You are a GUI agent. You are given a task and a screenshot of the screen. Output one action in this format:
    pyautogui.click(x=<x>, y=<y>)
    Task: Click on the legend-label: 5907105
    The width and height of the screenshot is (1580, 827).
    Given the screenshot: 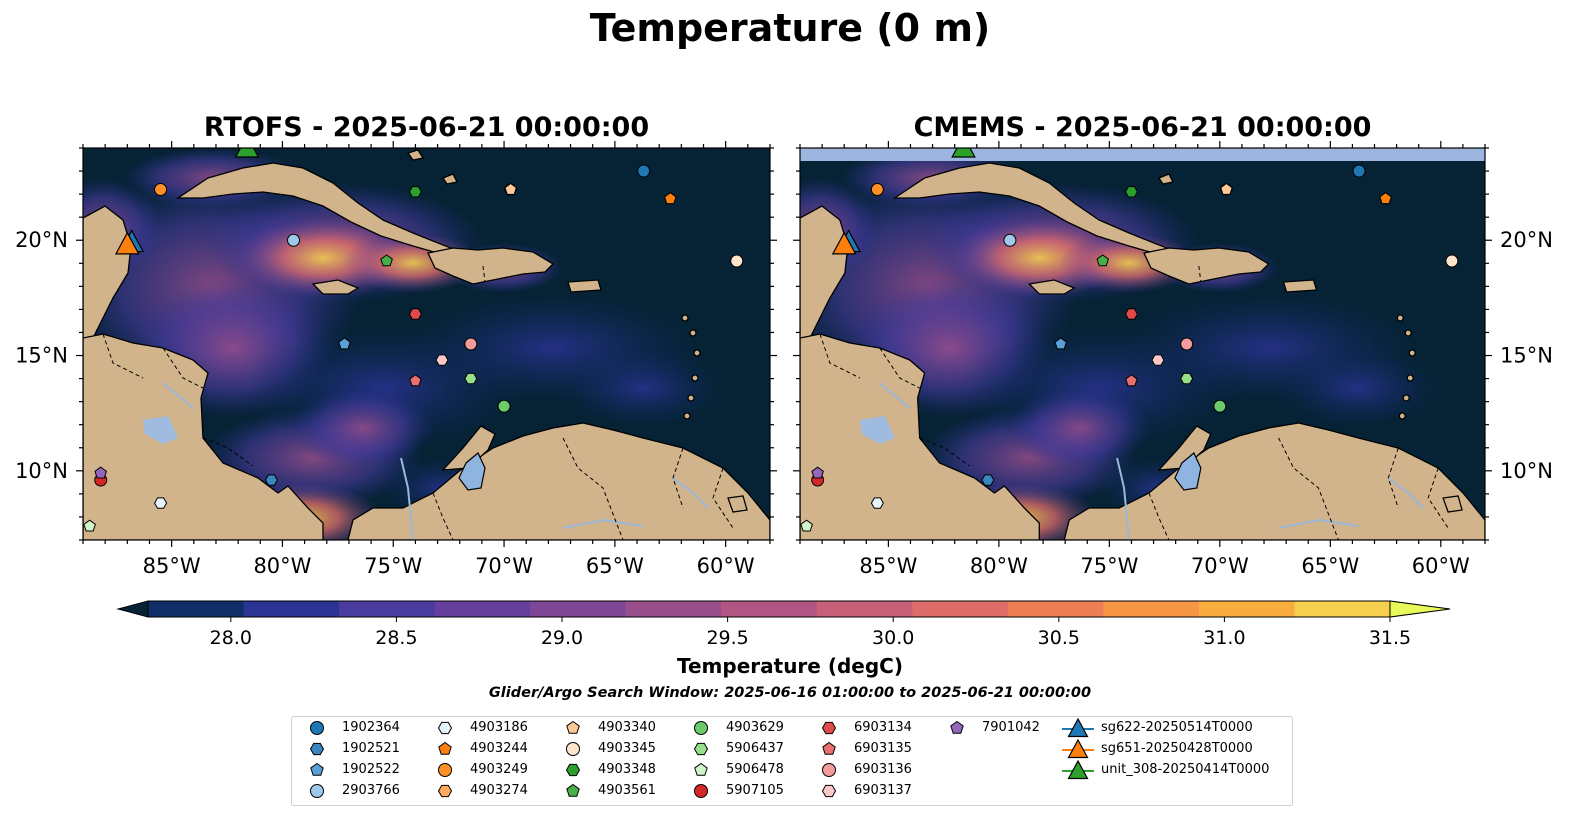 What is the action you would take?
    pyautogui.click(x=755, y=790)
    